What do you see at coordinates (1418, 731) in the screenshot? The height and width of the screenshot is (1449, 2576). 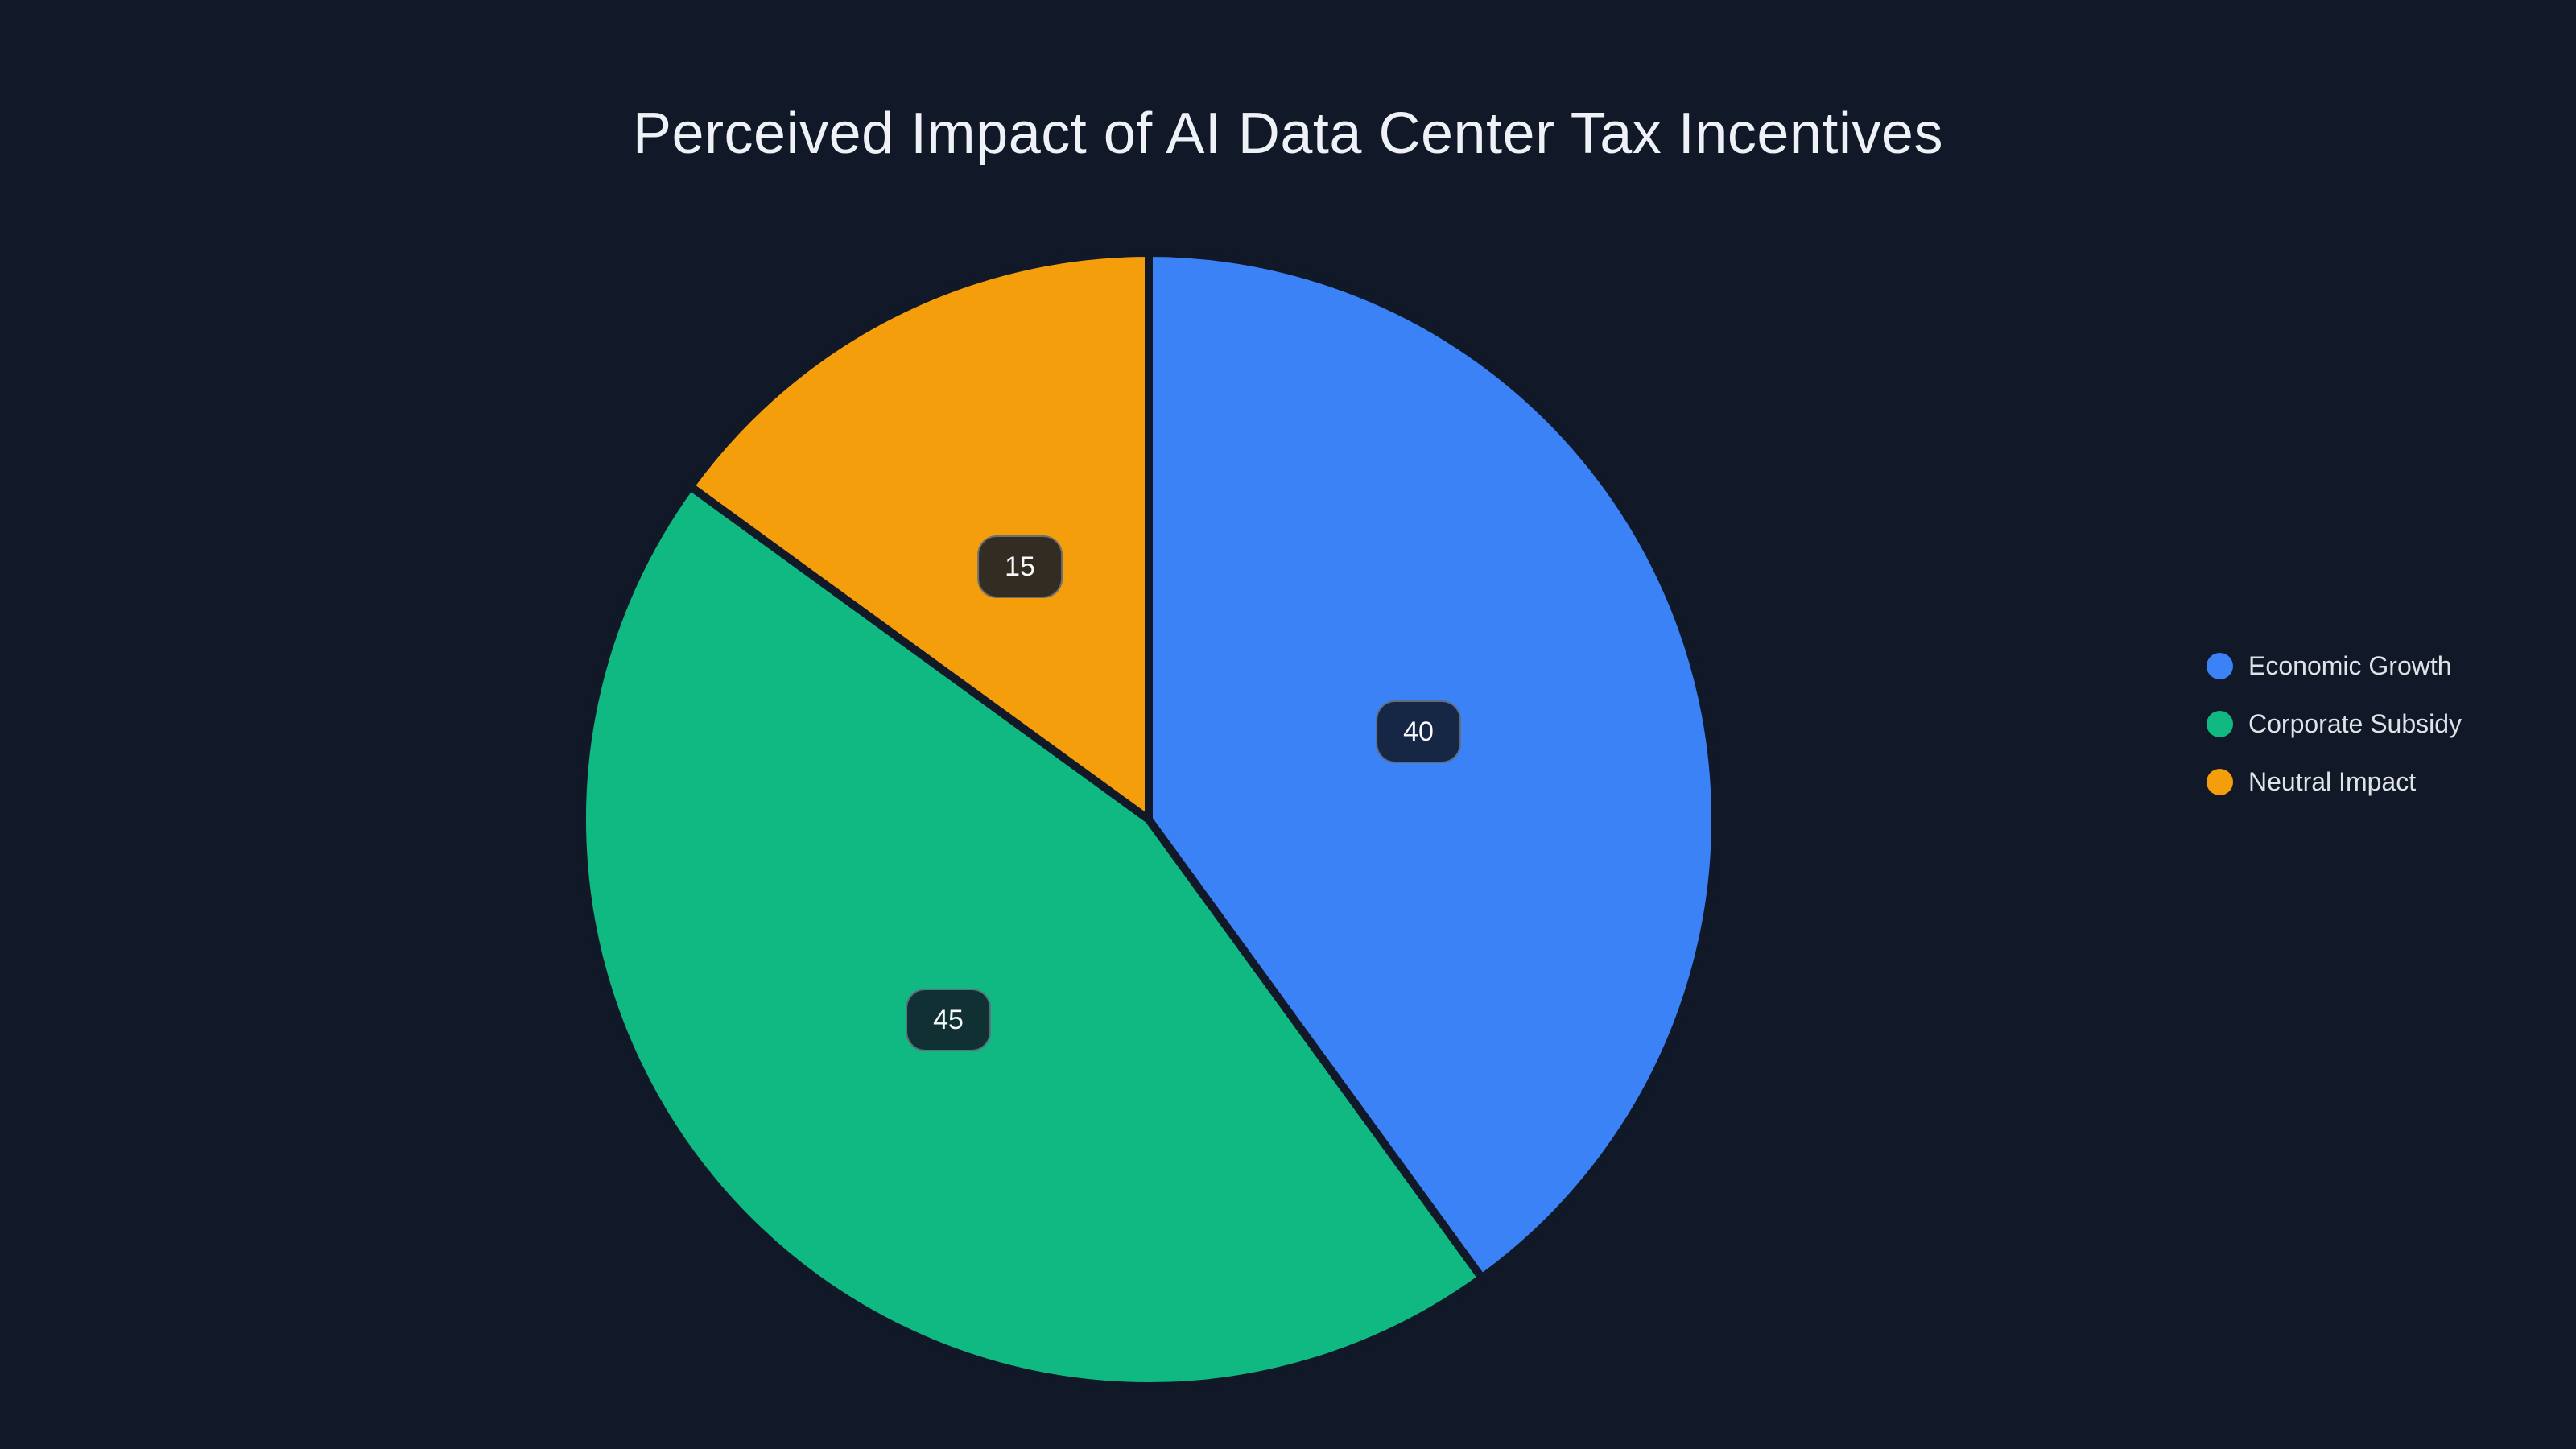 I see `slice-value-label-economic-growth: 40` at bounding box center [1418, 731].